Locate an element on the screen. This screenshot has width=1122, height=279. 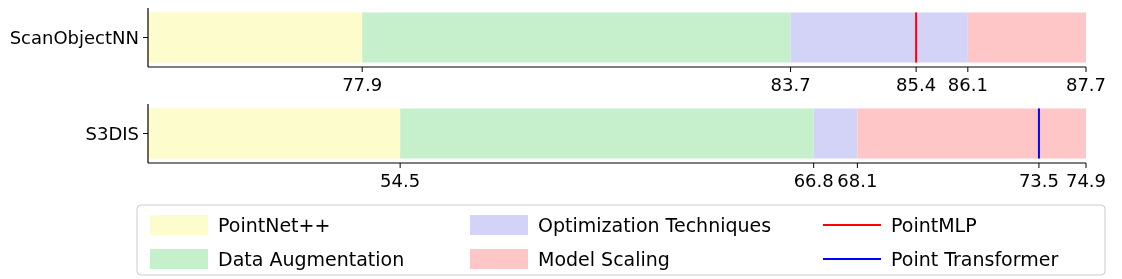
x-tick-label: 87.7 is located at coordinates (1086, 84).